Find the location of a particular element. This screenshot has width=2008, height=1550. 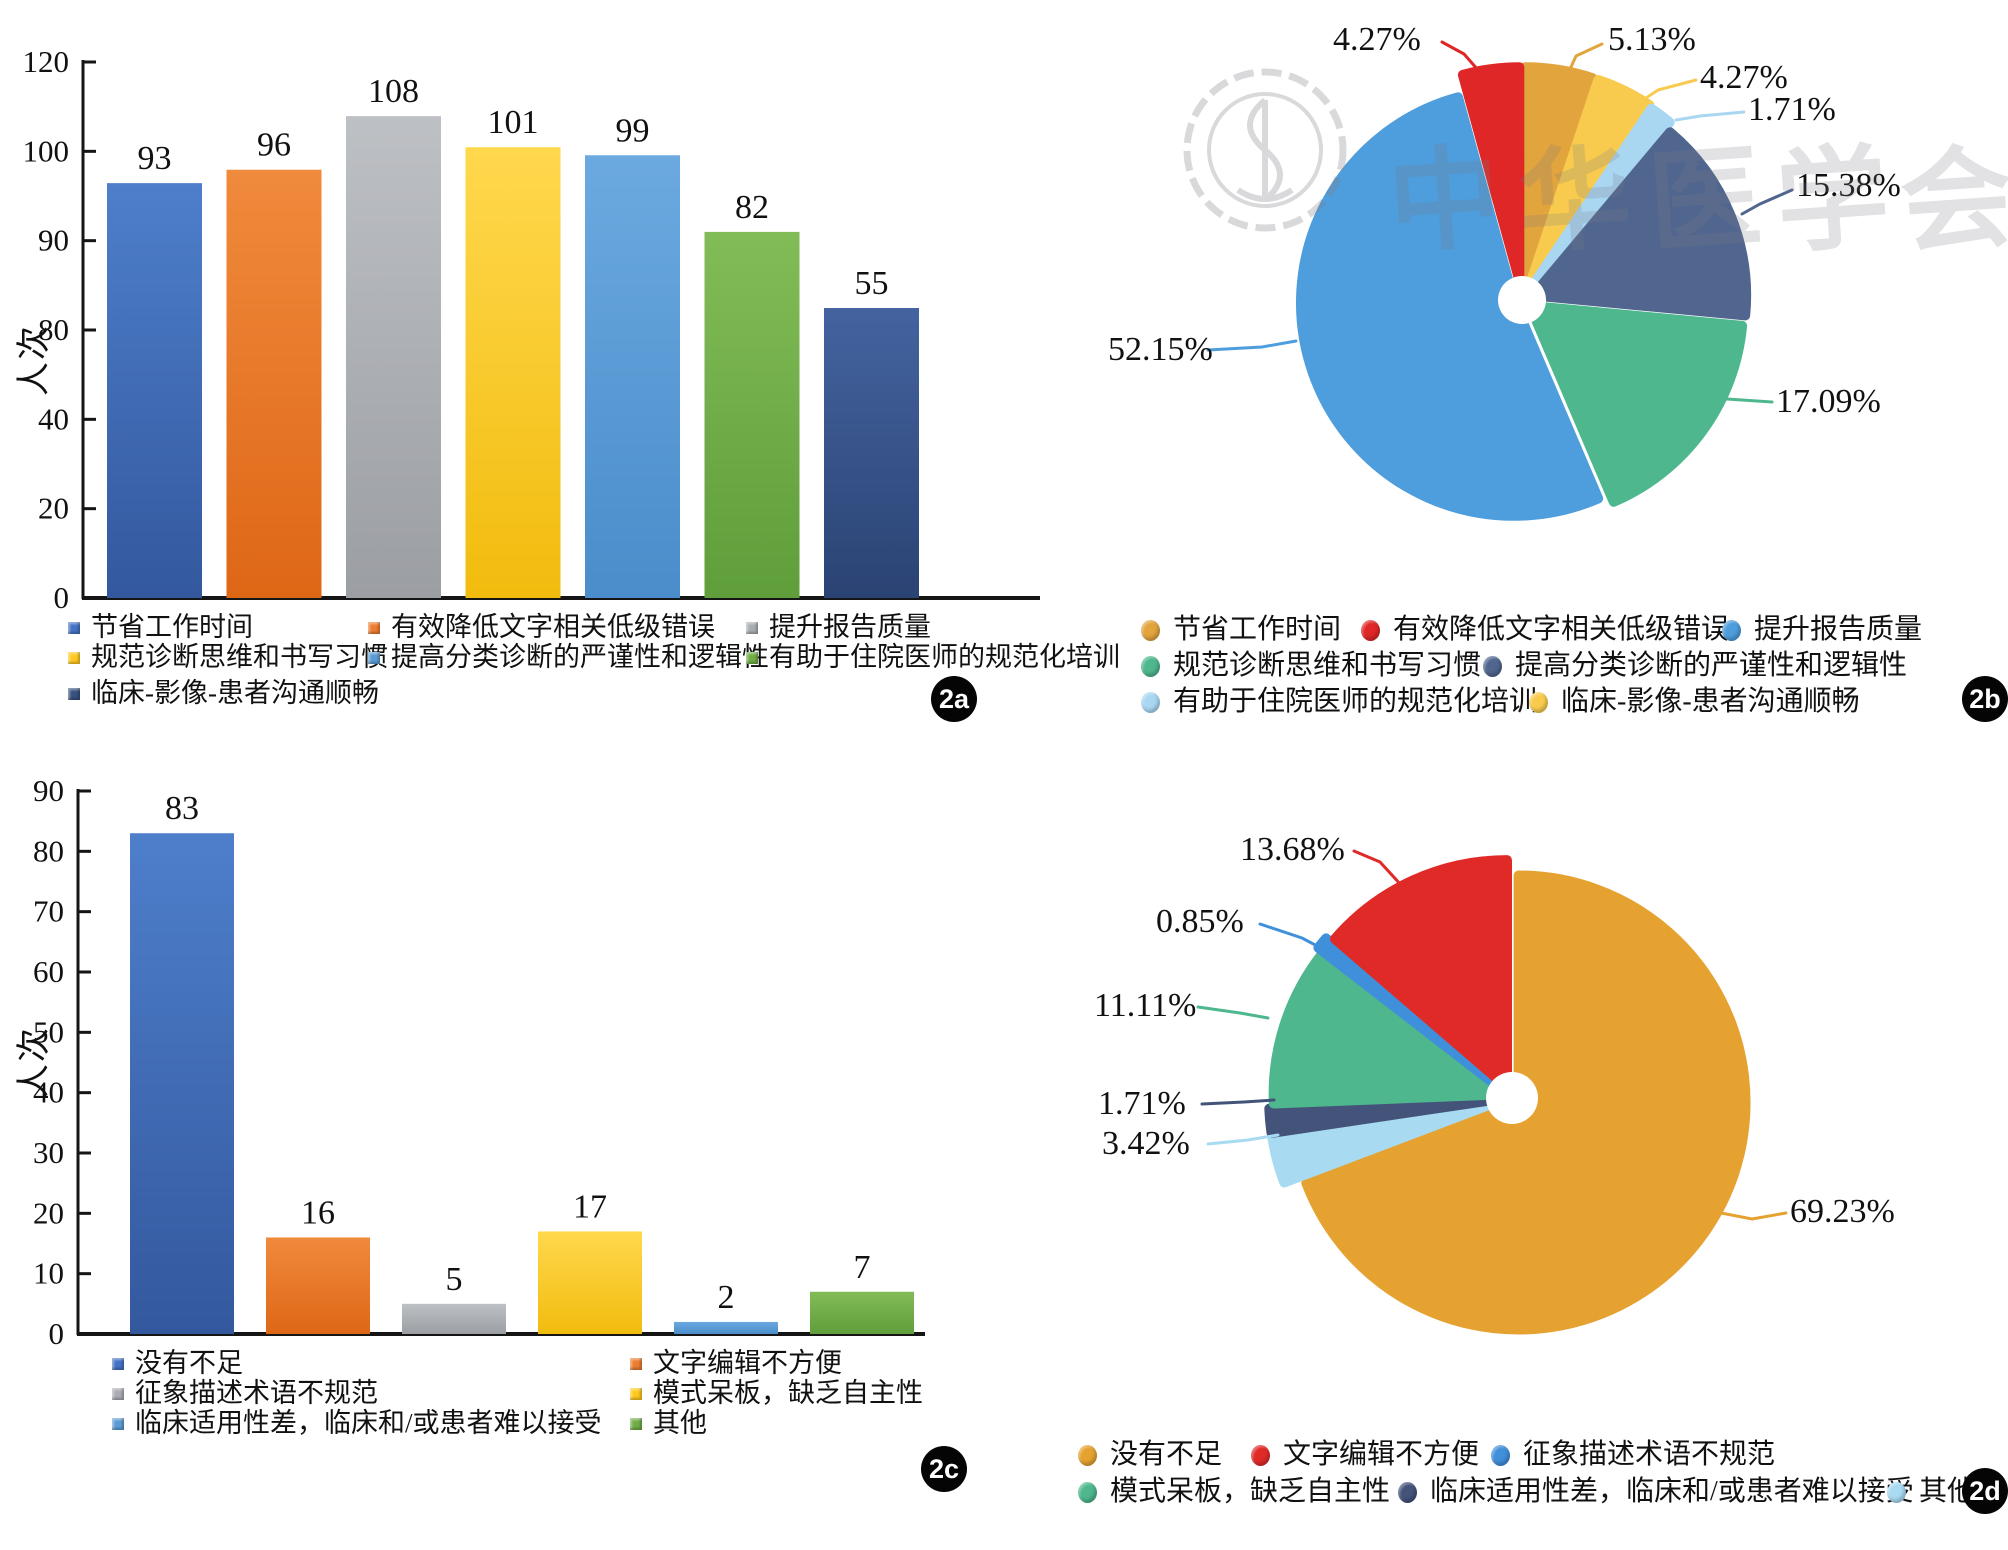

bar-value-label: 16 is located at coordinates (318, 1212).